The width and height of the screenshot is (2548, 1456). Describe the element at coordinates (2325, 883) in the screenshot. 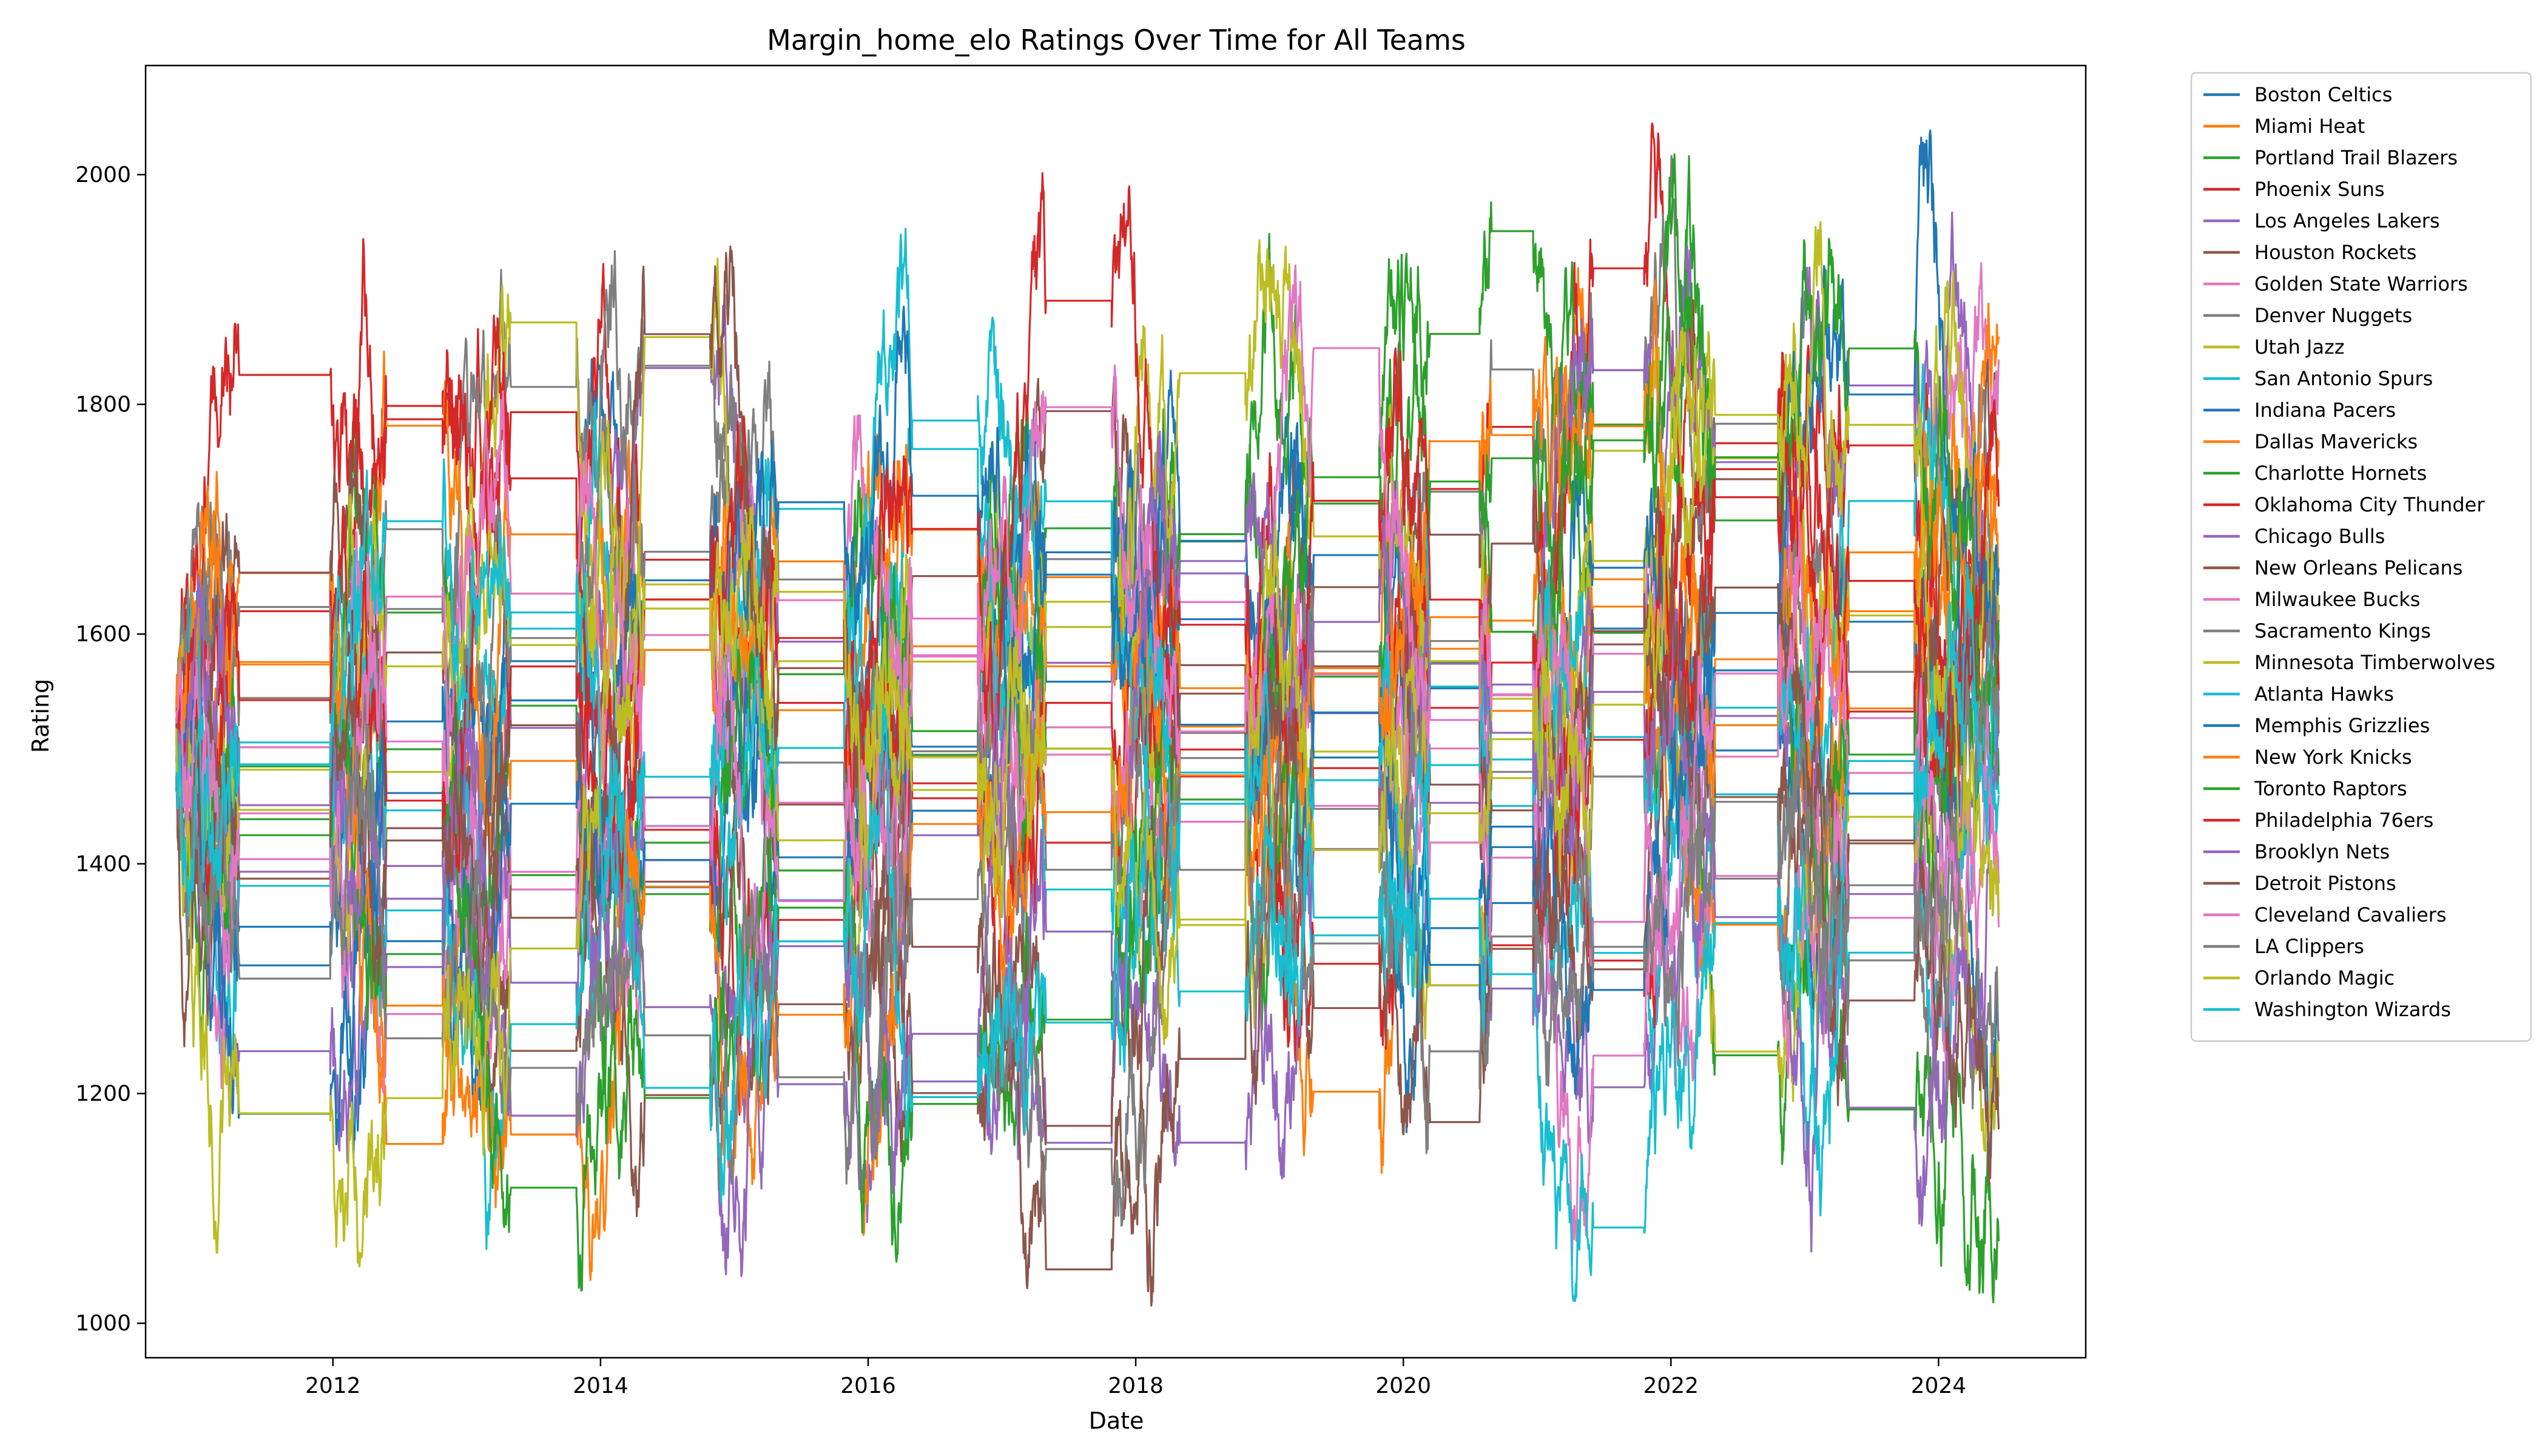

I see `legend-entry: Detroit Pistons` at that location.